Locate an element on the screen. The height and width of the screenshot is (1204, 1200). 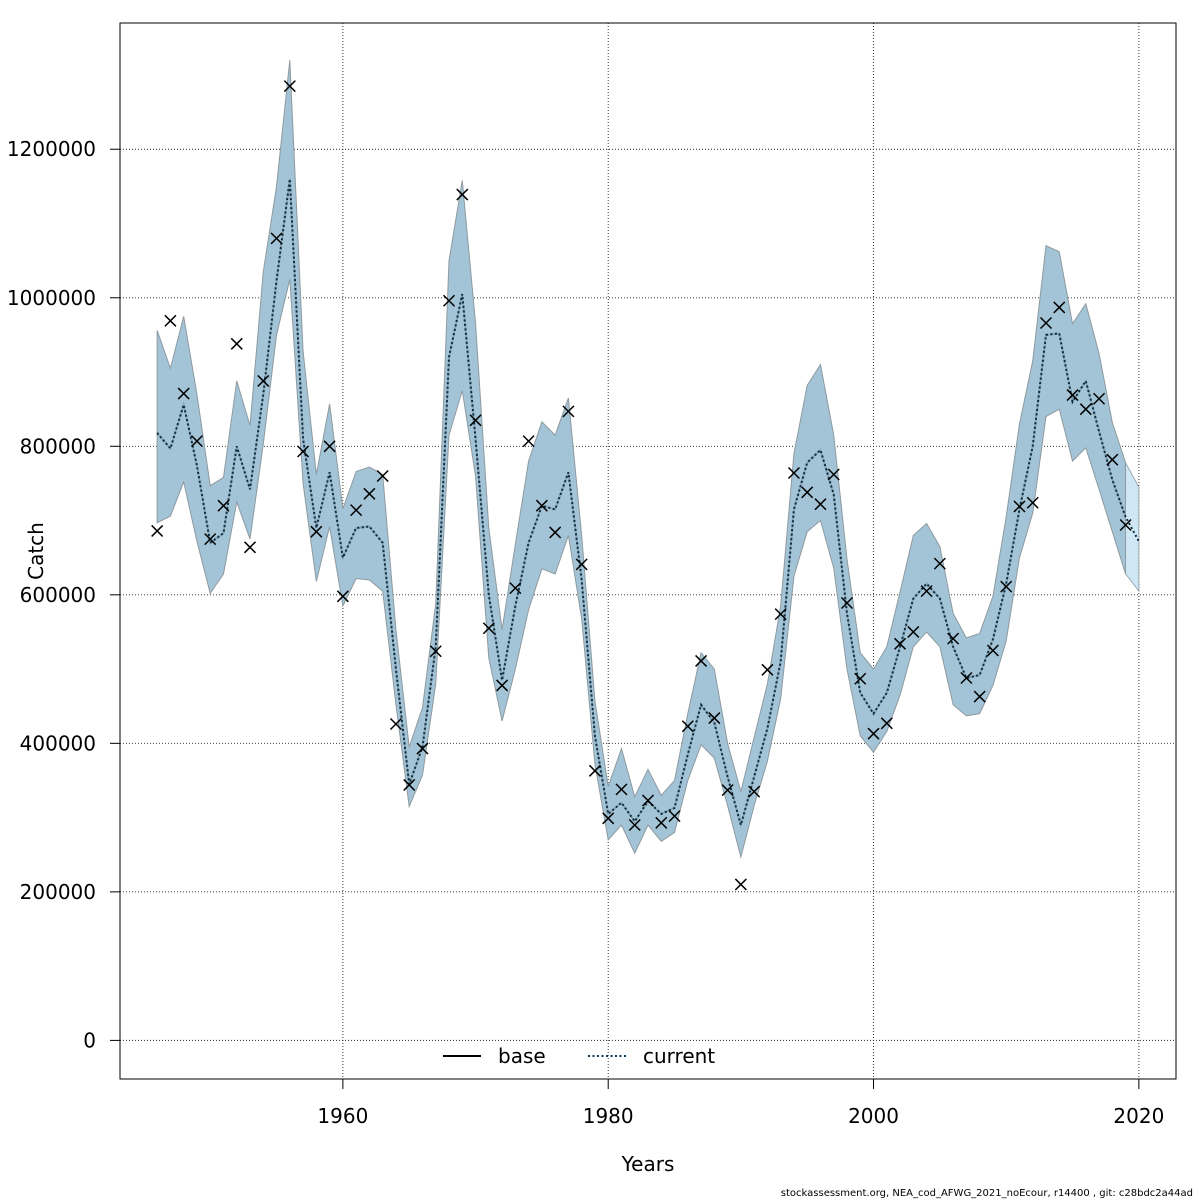
observation-marker-1995 is located at coordinates (807, 492).